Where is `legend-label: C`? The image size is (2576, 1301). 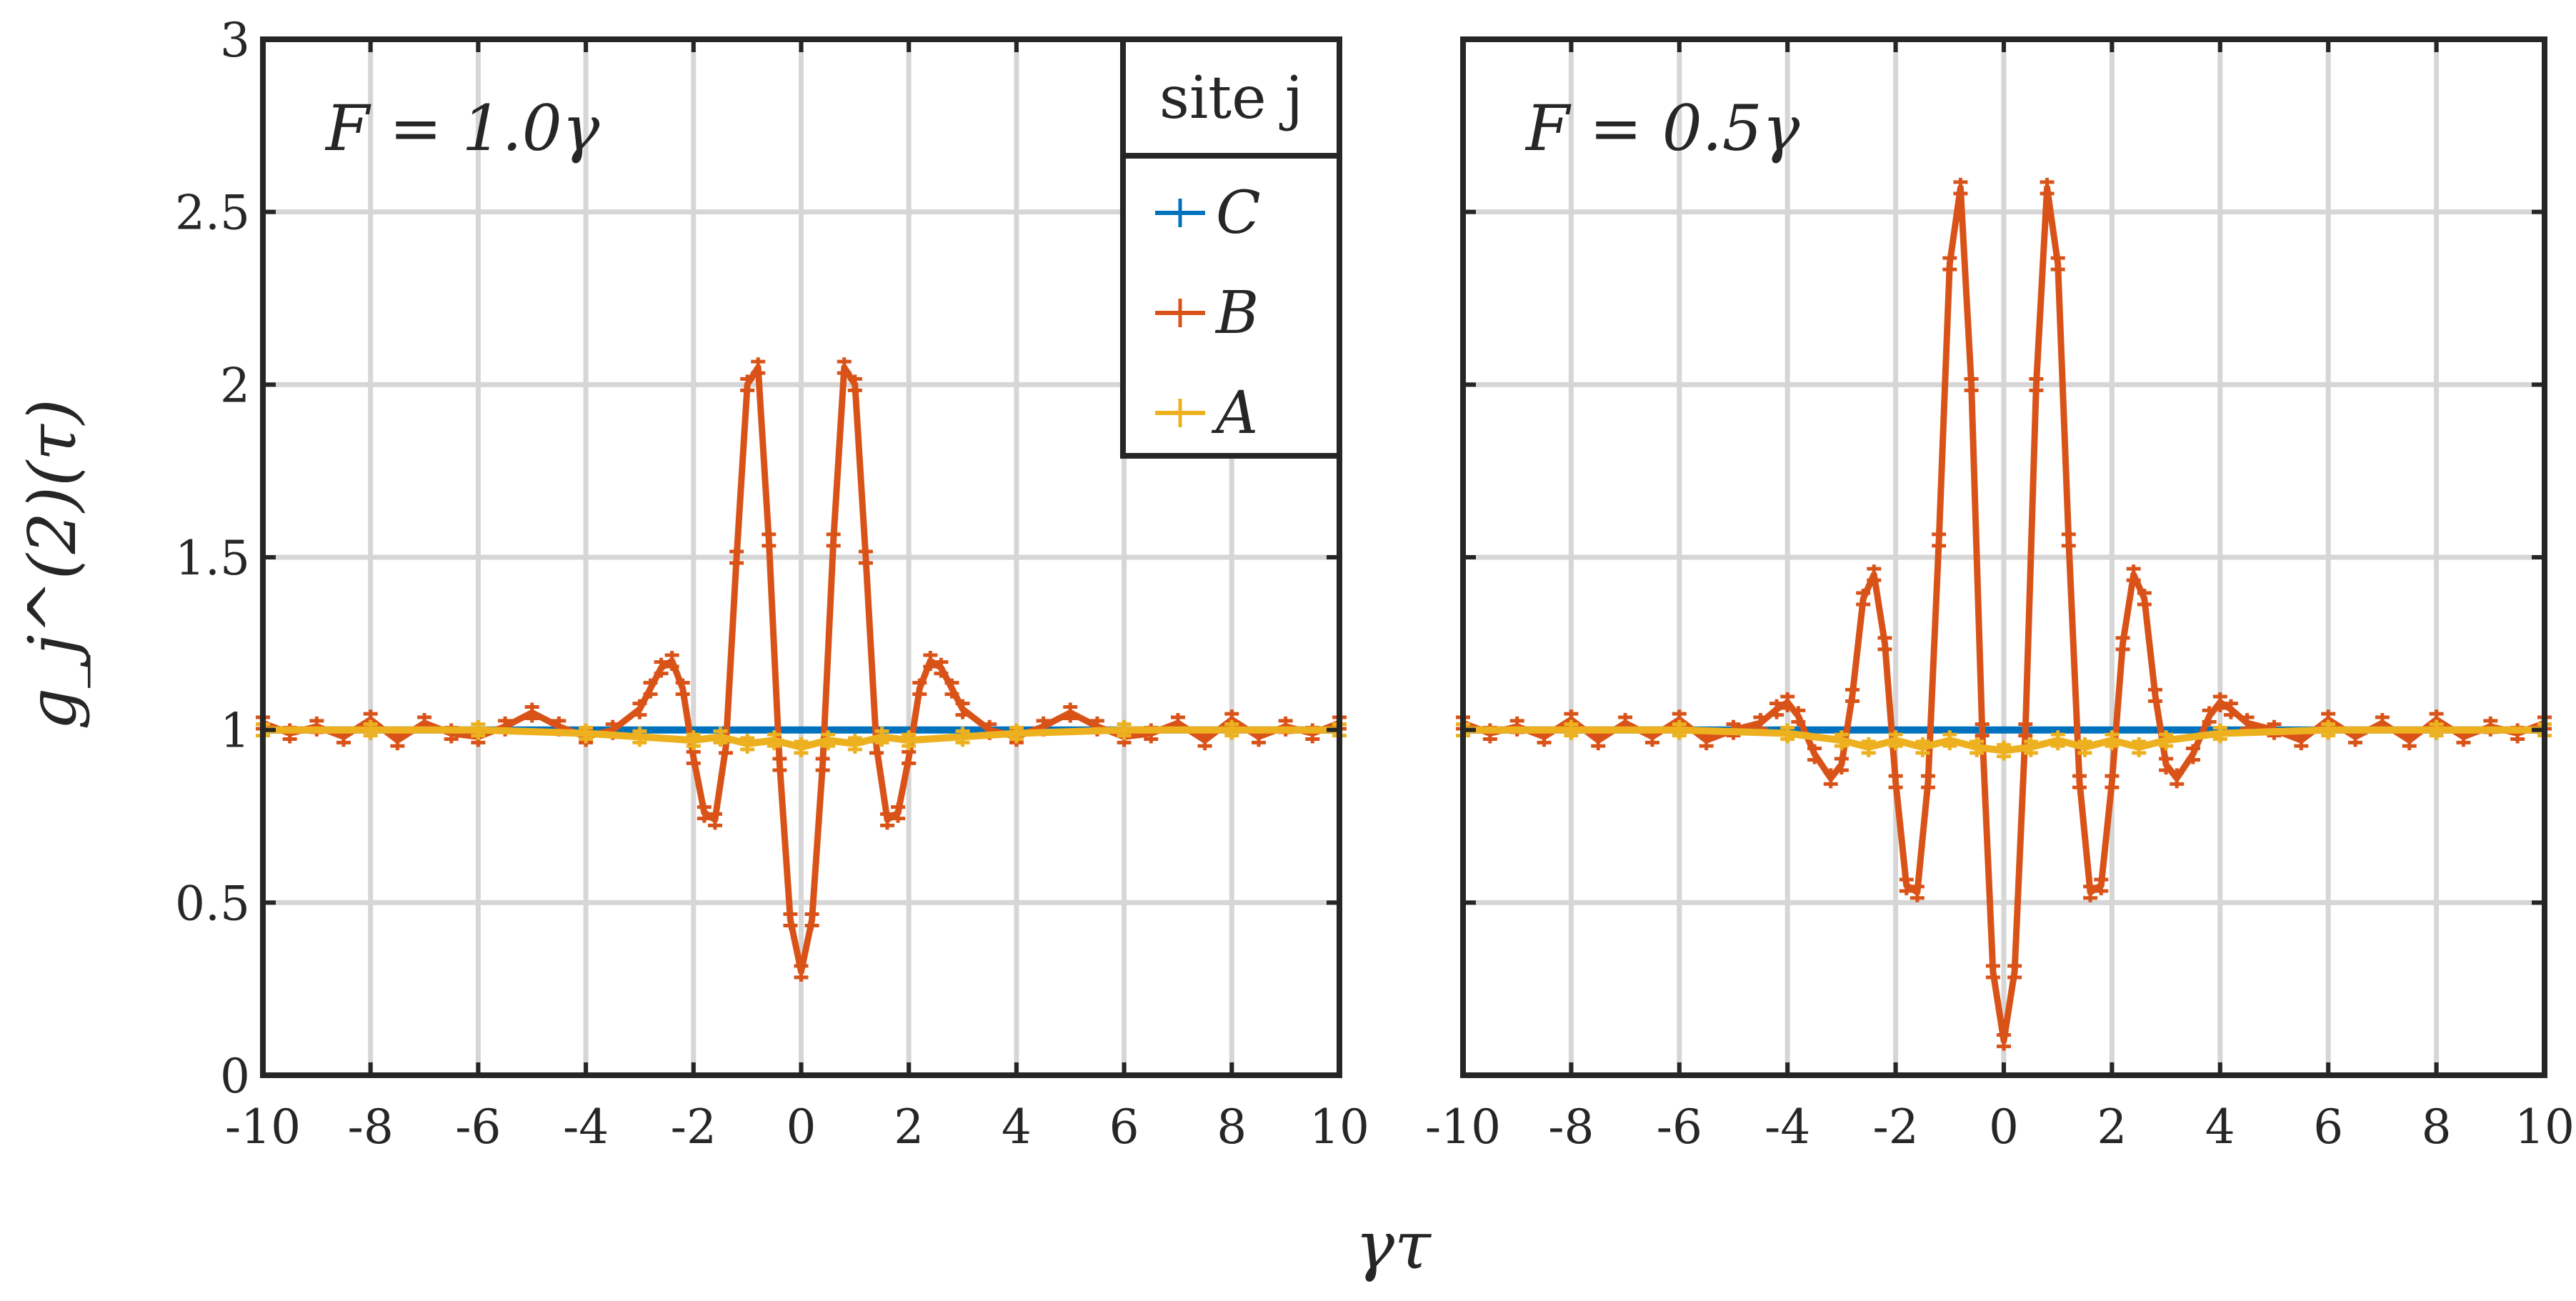 legend-label: C is located at coordinates (1239, 213).